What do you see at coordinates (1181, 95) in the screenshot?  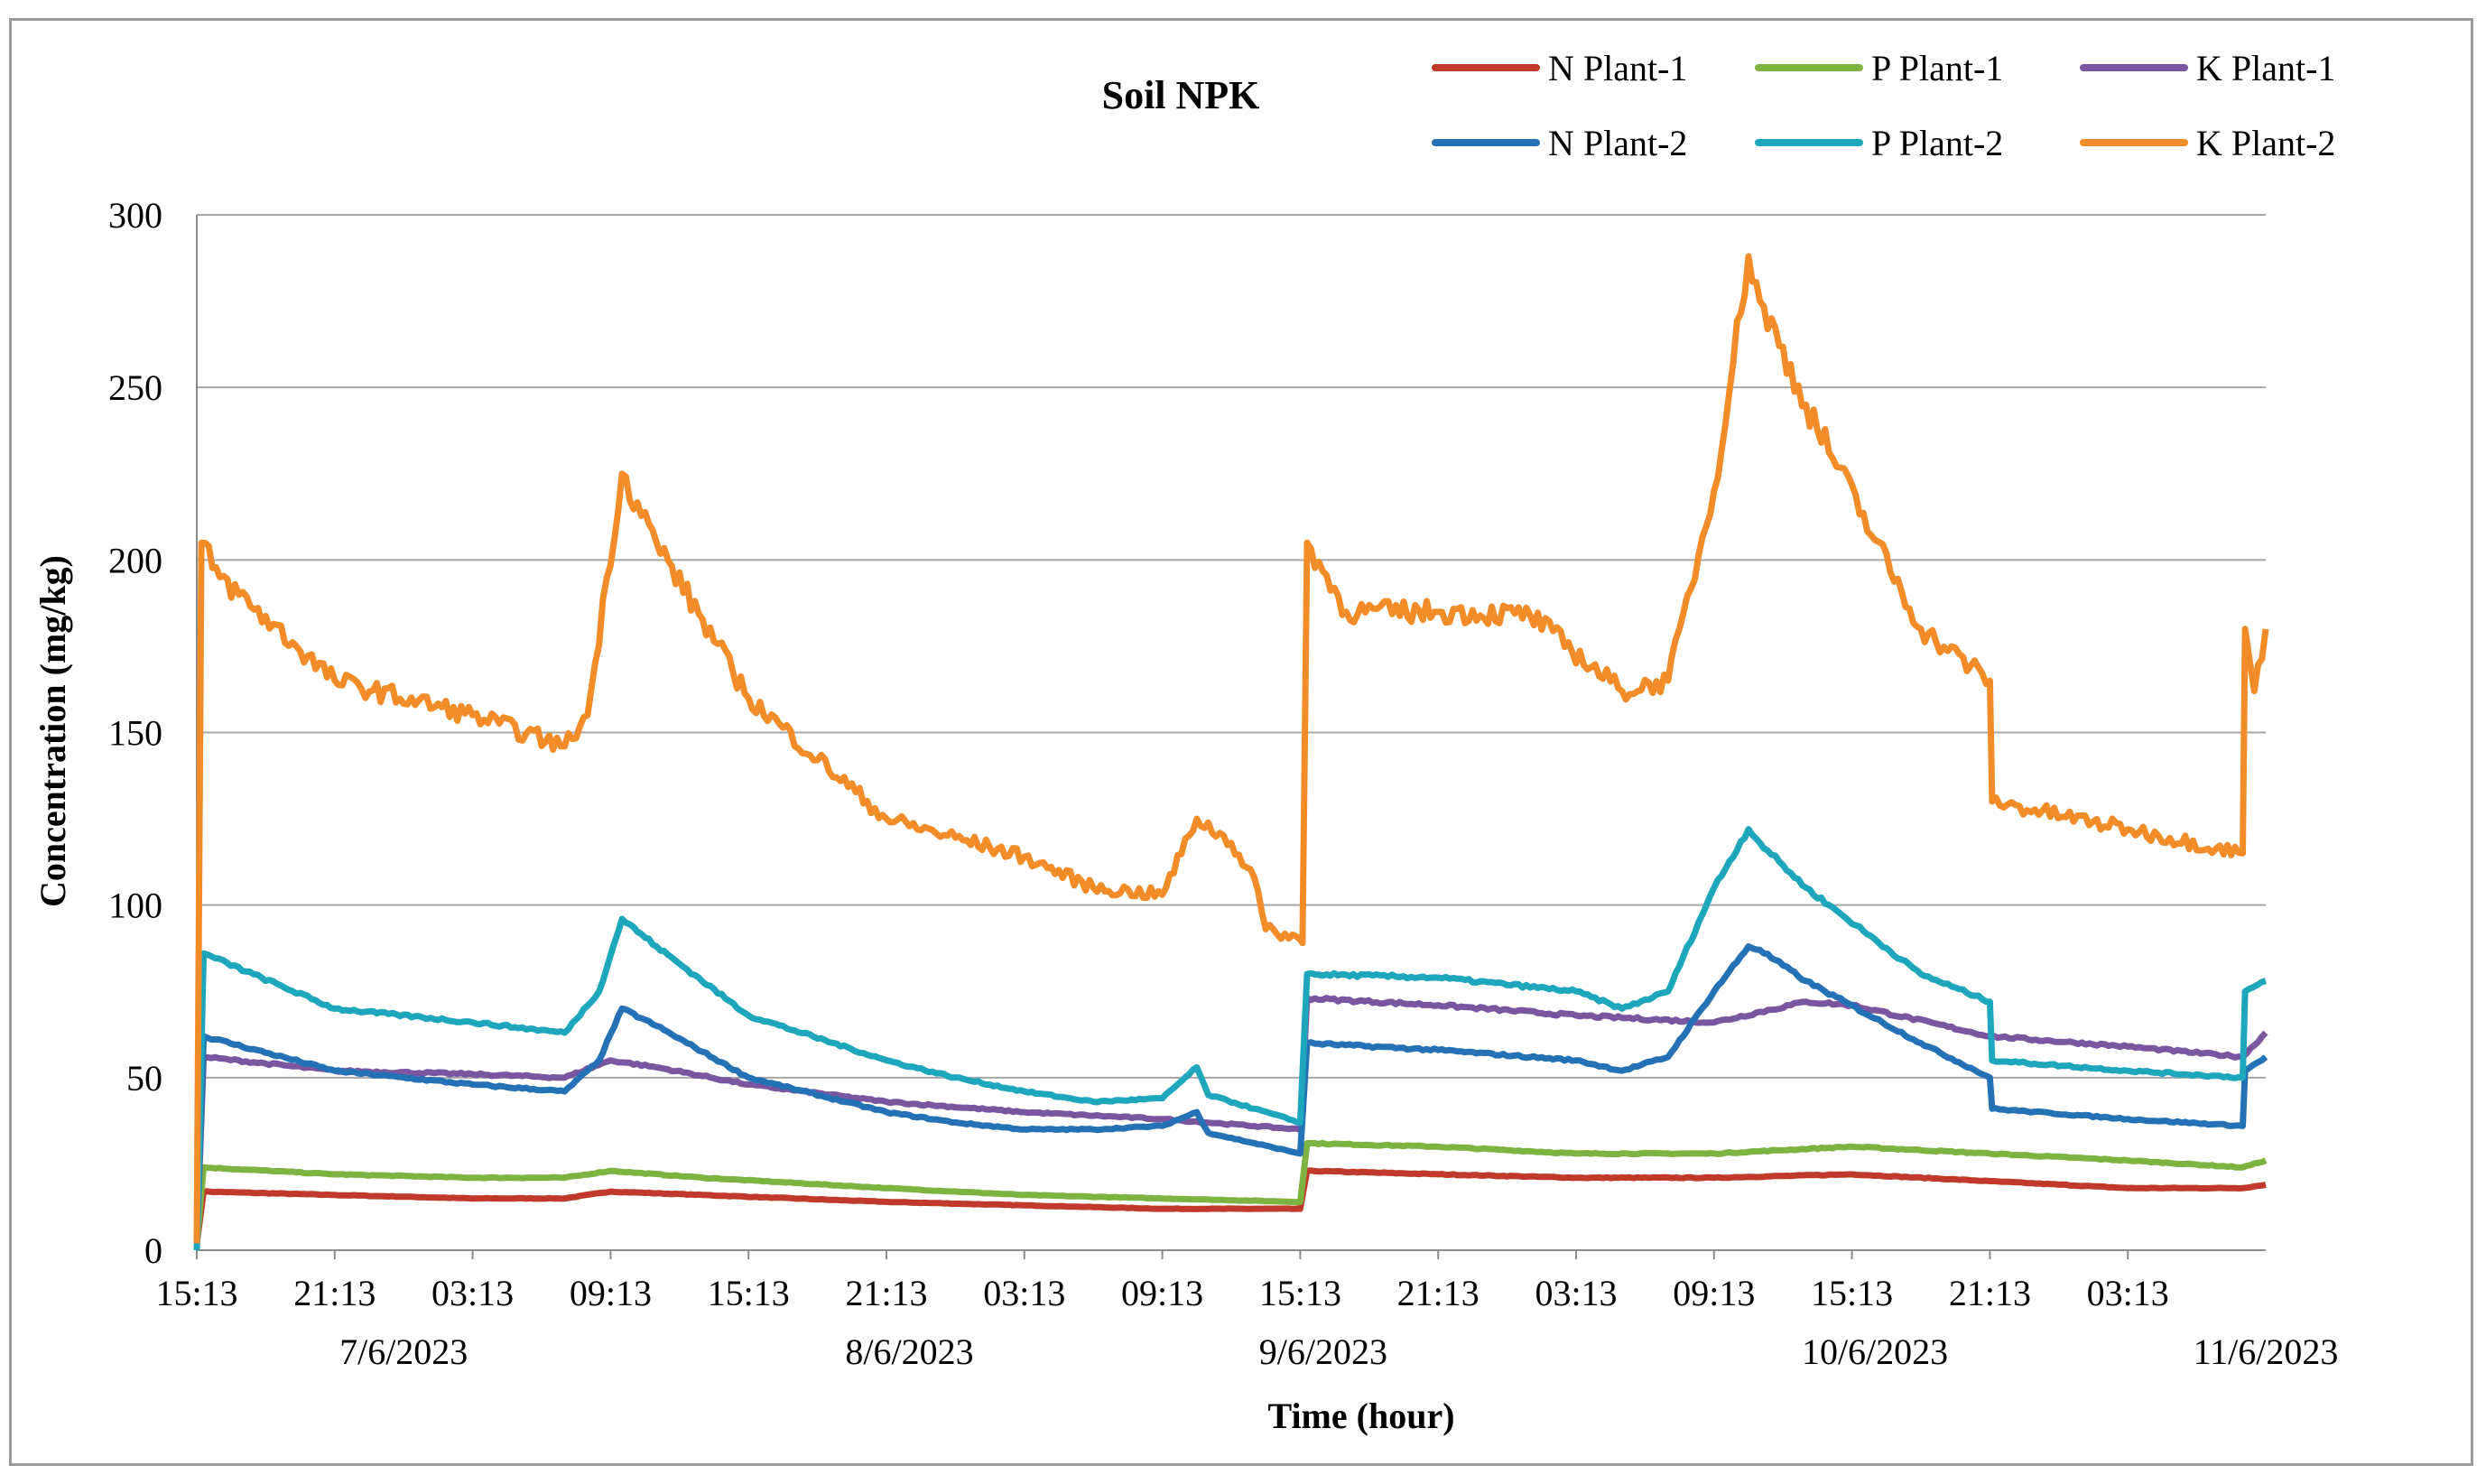 I see `chart-title: Soil NPK` at bounding box center [1181, 95].